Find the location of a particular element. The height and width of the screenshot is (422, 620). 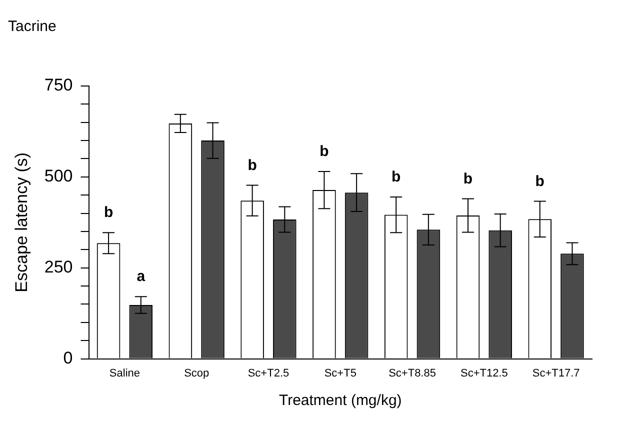

y-tick-label: 250 is located at coordinates (58, 267).